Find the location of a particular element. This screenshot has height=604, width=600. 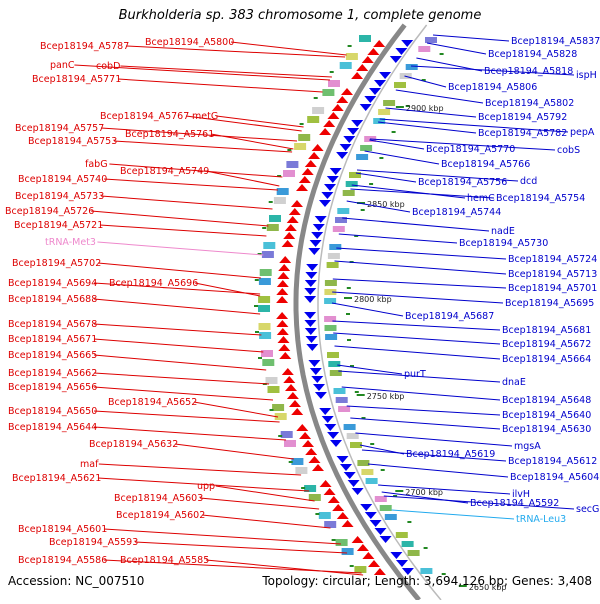

right-gene-label: Bcep18194_A5754 is located at coordinates (540, 198).